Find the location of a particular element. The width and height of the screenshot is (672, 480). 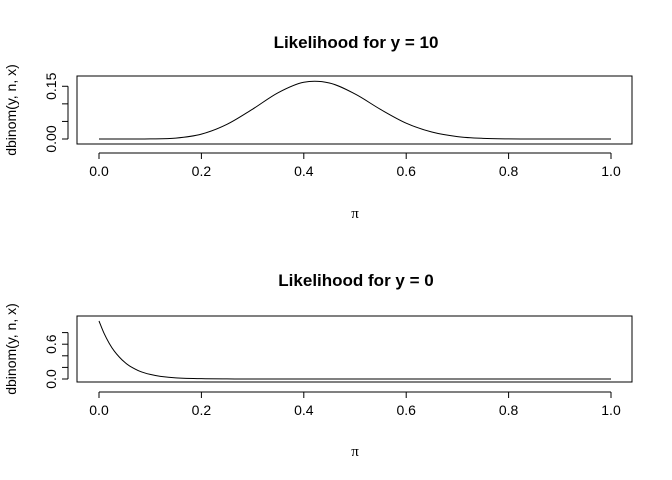

chart-title: Likelihood for y = 0 is located at coordinates (355, 280).